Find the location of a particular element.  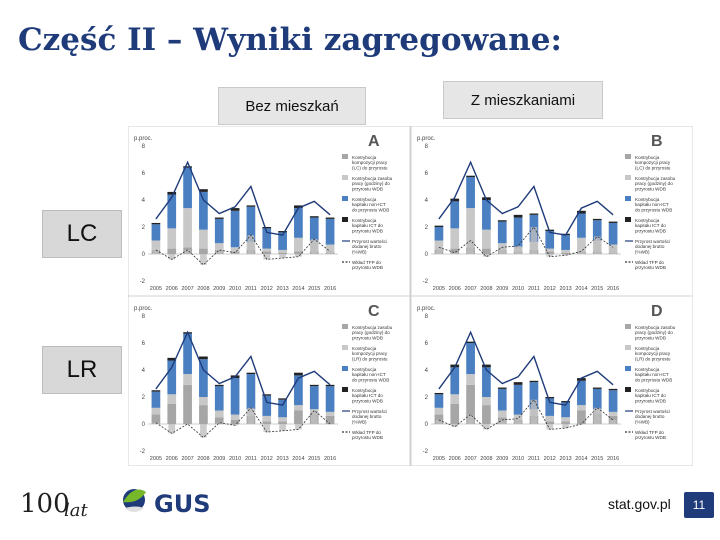

row-label-lc: LC is located at coordinates (82, 234).